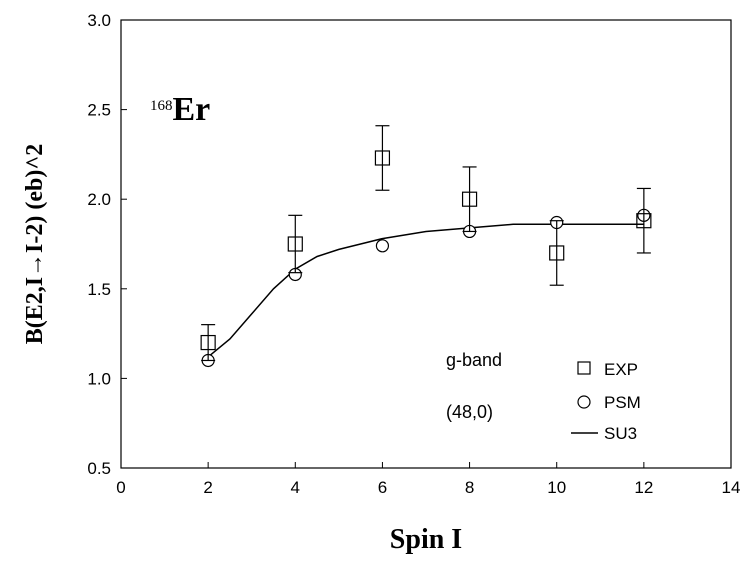 The image size is (742, 566). What do you see at coordinates (426, 539) in the screenshot?
I see `x-axis-title: Spin I` at bounding box center [426, 539].